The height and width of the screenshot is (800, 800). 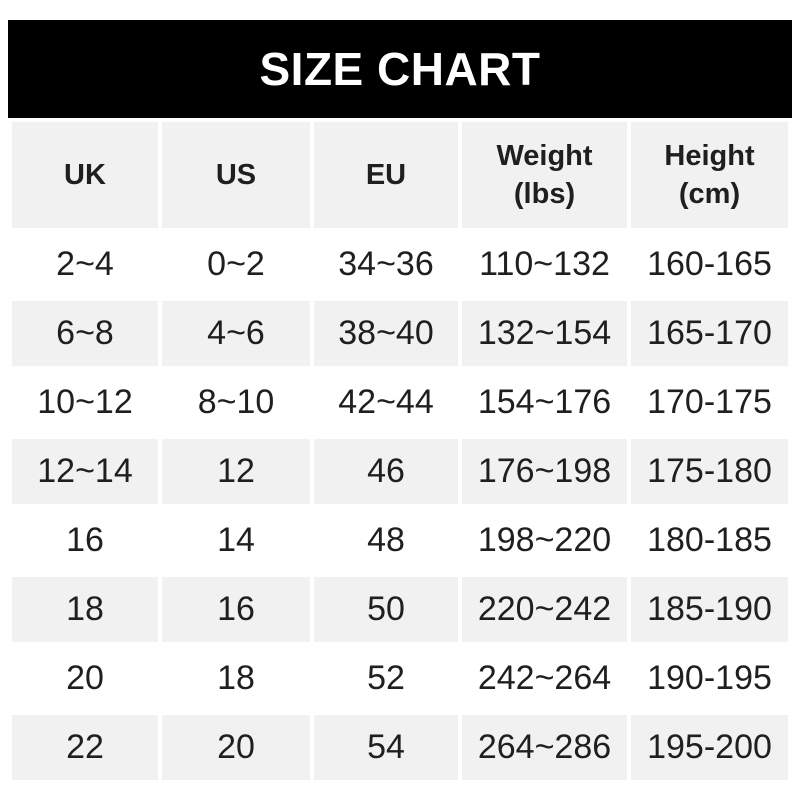 What do you see at coordinates (236, 333) in the screenshot?
I see `cell-us: 4~6` at bounding box center [236, 333].